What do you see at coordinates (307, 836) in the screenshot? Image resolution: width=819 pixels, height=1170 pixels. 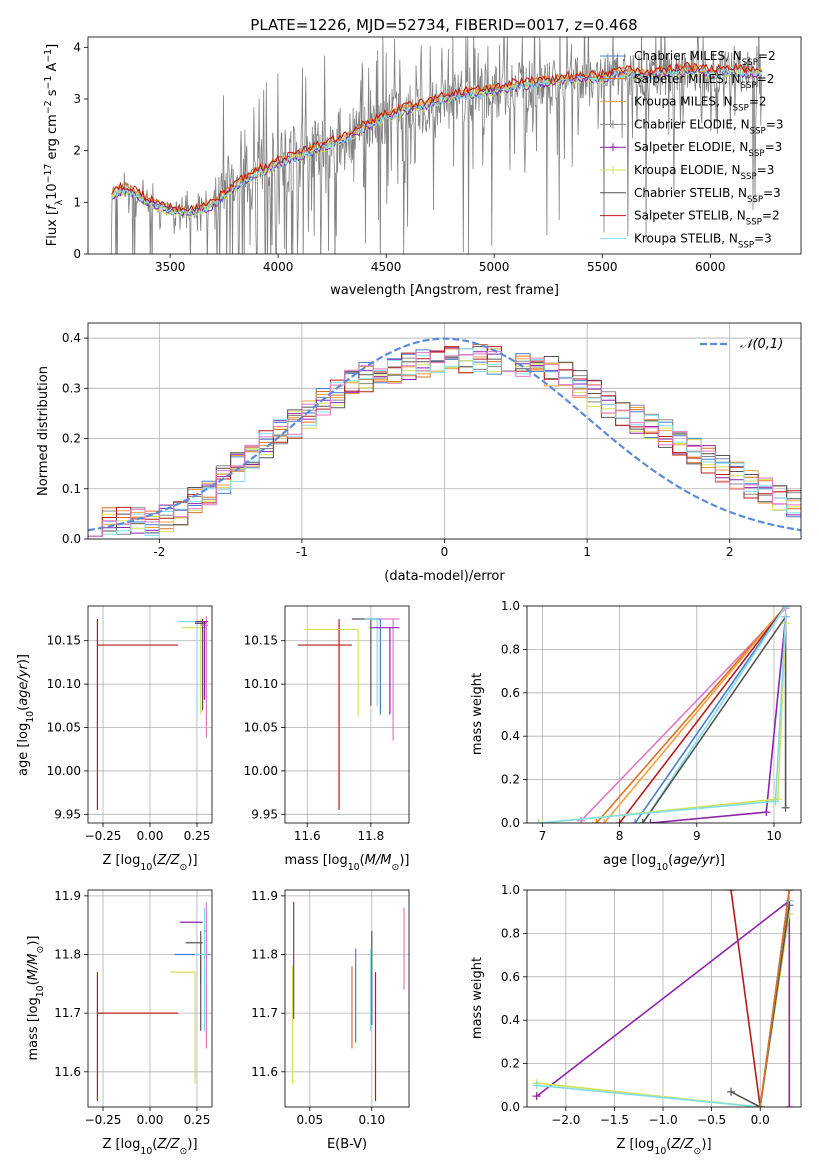 I see `x-tick-label: 11.6` at bounding box center [307, 836].